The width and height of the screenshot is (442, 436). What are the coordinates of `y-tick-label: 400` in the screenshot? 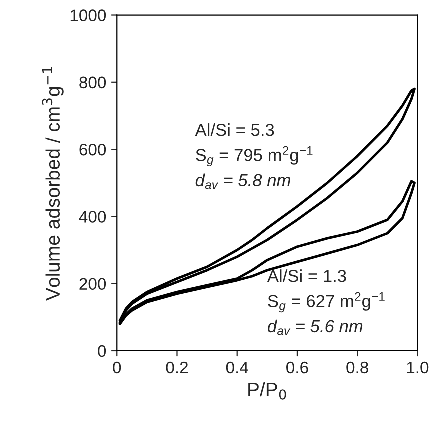 It's located at (92, 217).